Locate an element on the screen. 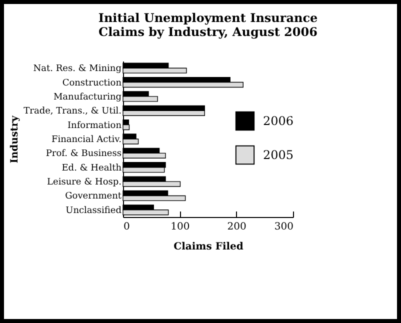 This screenshot has width=401, height=323. y-tick-label: Ed. & Health is located at coordinates (92, 168).